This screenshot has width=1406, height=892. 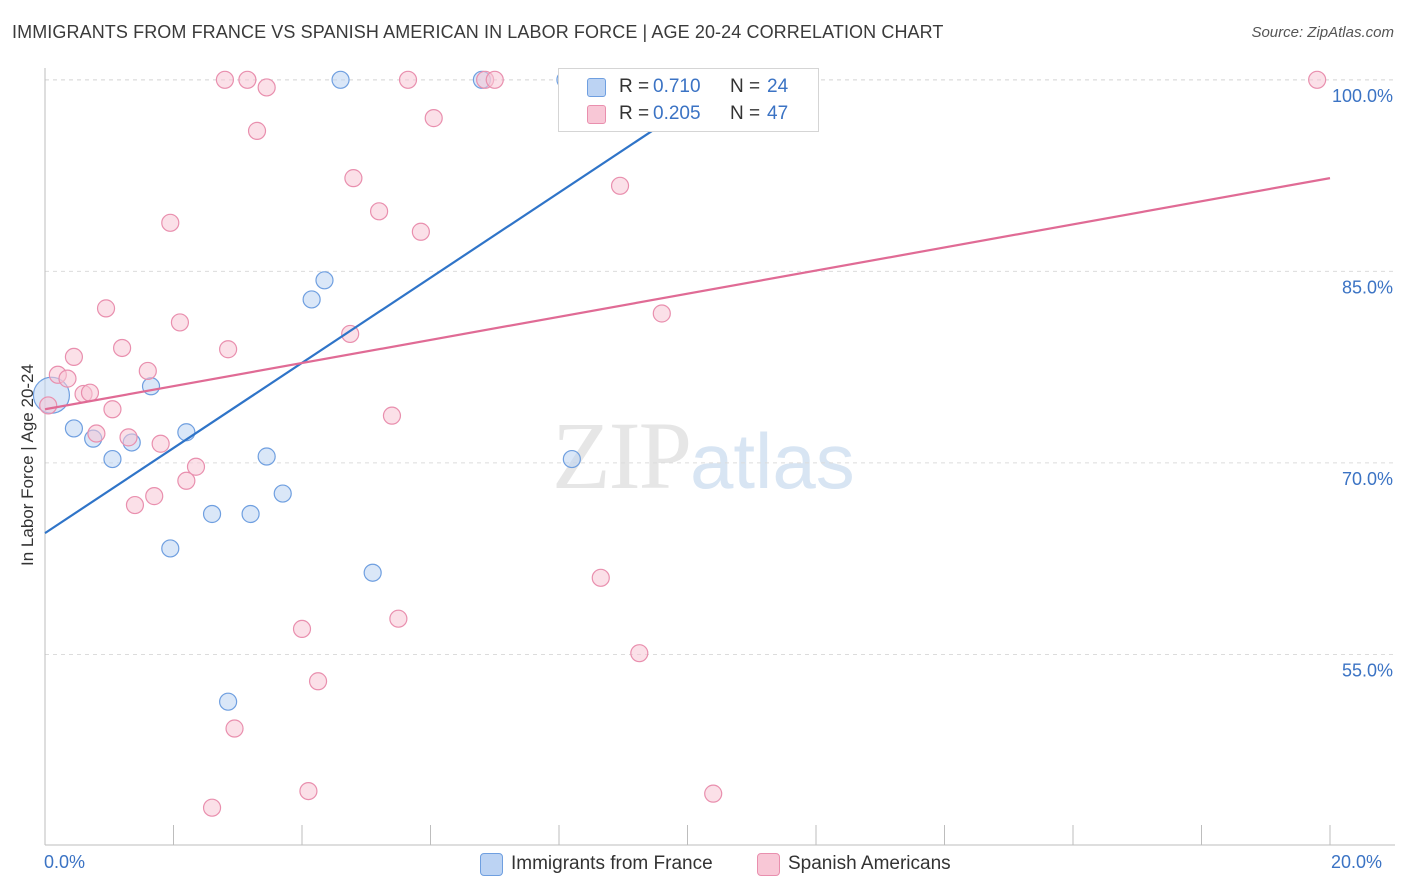 What do you see at coordinates (778, 113) in the screenshot?
I see `legend-n-value: 47` at bounding box center [778, 113].